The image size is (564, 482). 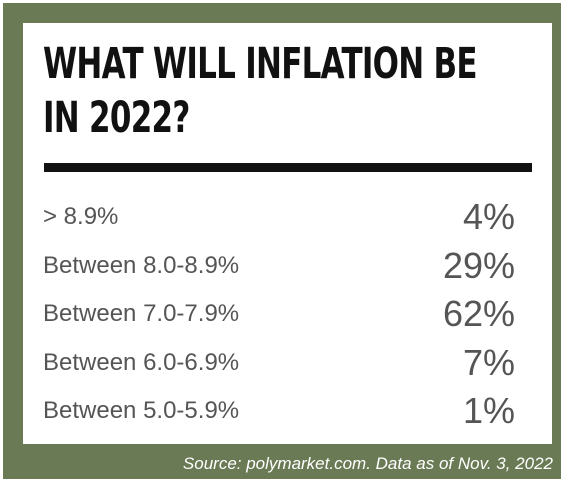 I want to click on row-value: 1%, so click(x=488, y=411).